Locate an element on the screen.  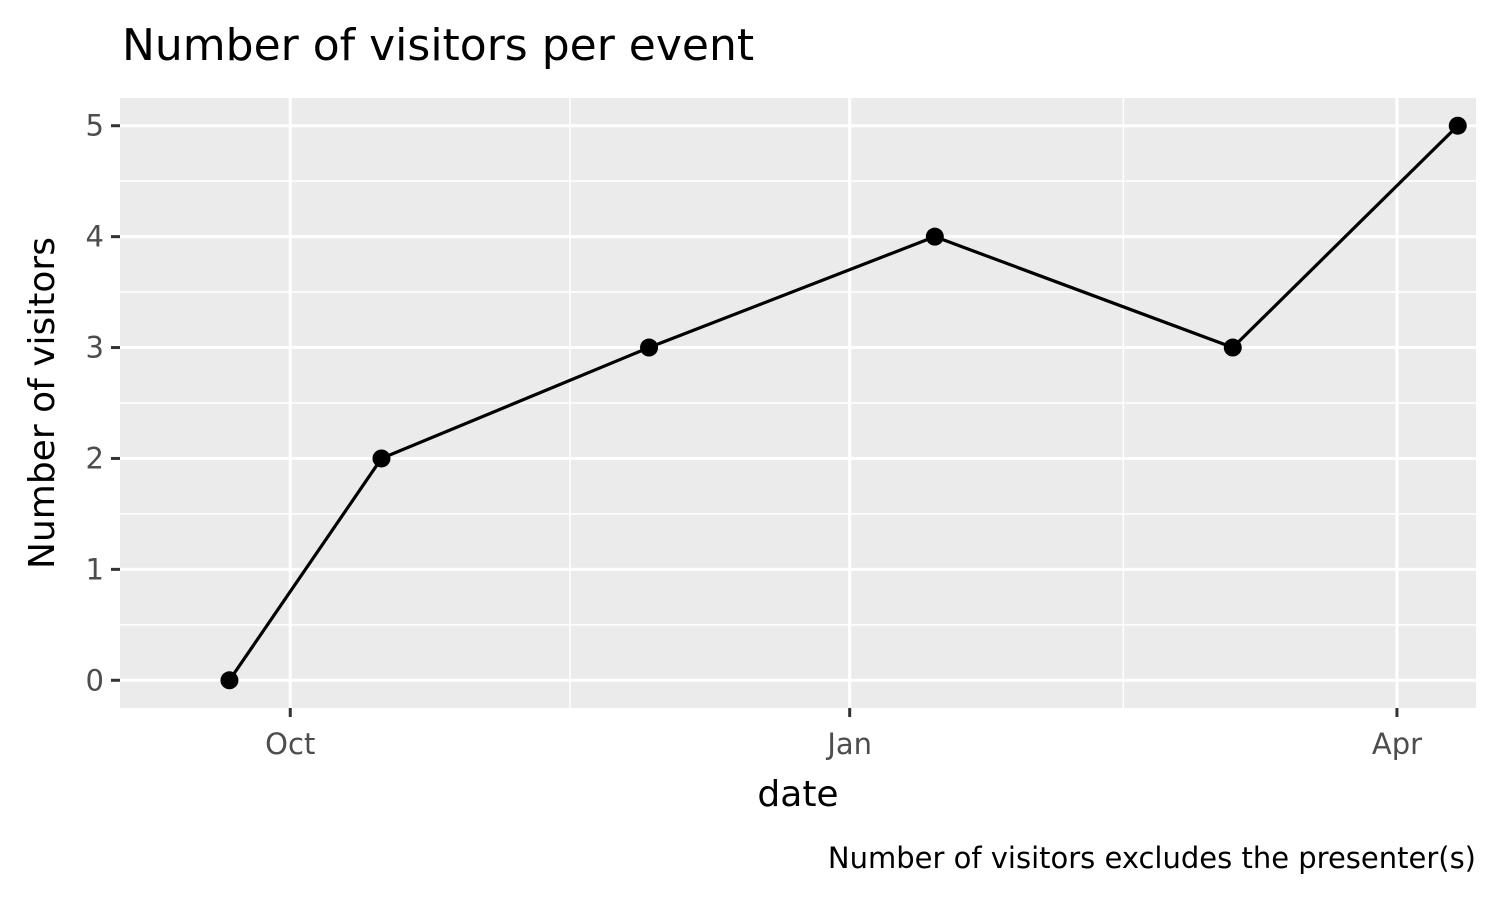
y-axis-label: Number of visitors is located at coordinates (42, 403).